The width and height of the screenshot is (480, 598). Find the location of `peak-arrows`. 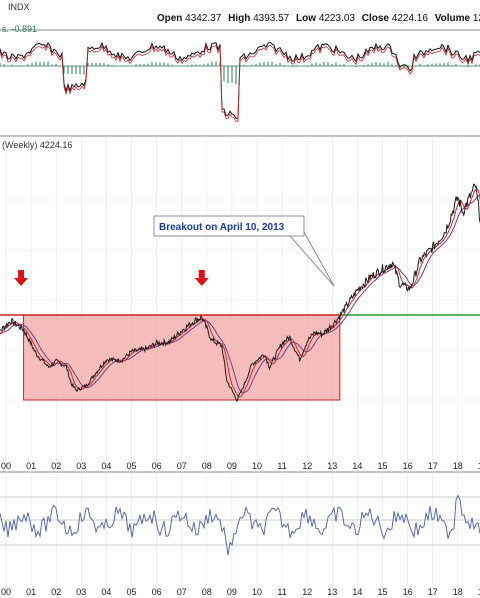

peak-arrows is located at coordinates (170, 293).